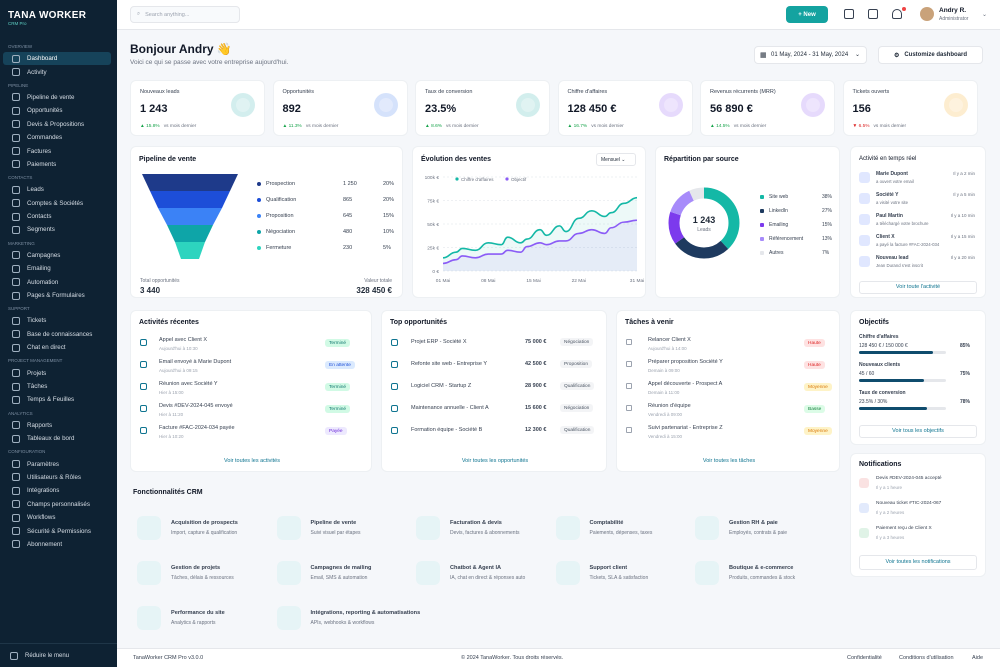  Describe the element at coordinates (926, 658) in the screenshot. I see `terms-link: Conditions d'utilisation` at that location.